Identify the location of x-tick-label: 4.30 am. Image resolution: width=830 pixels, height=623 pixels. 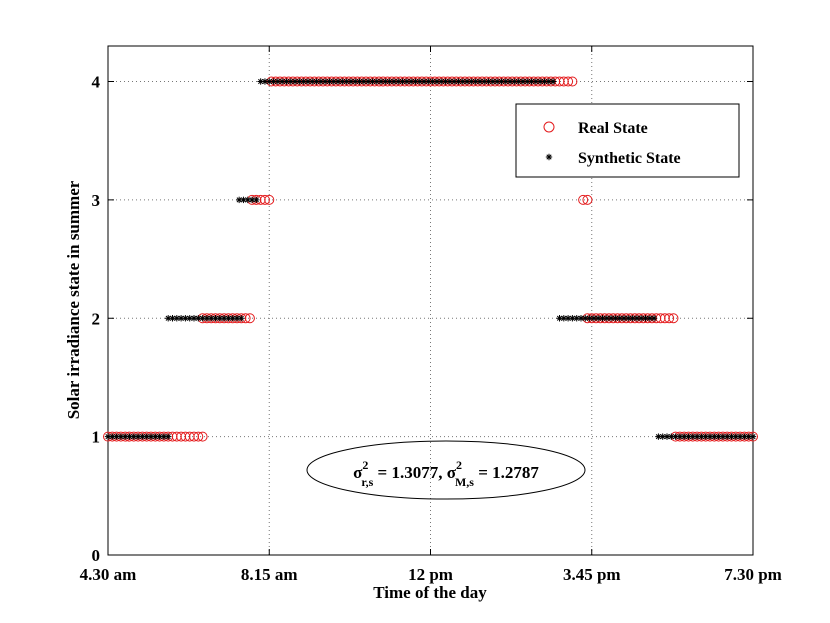
(108, 574).